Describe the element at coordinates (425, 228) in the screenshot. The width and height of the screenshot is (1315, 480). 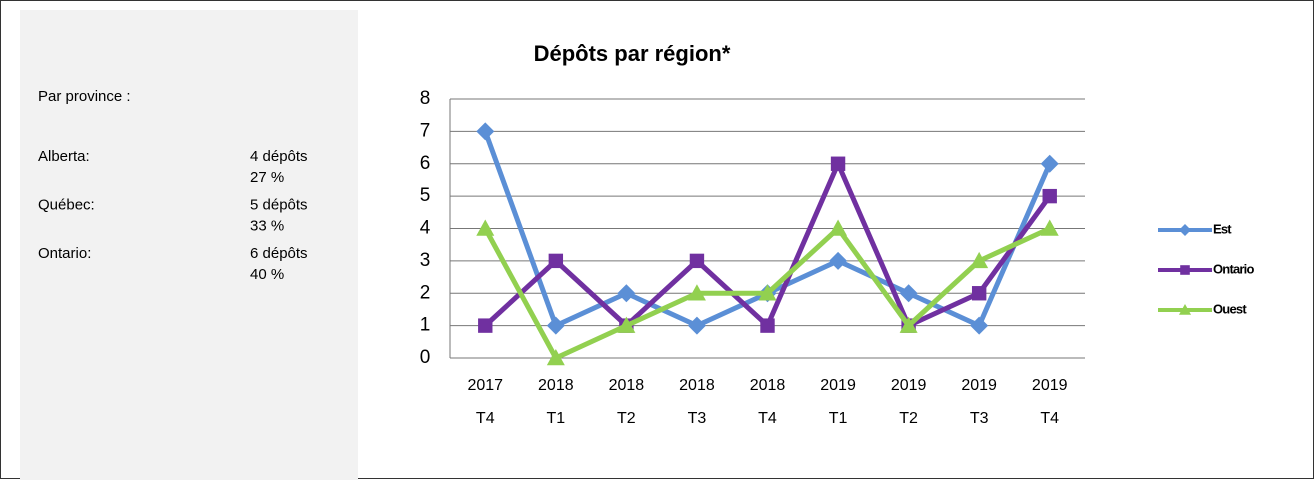
I see `y-tick-label: 4` at that location.